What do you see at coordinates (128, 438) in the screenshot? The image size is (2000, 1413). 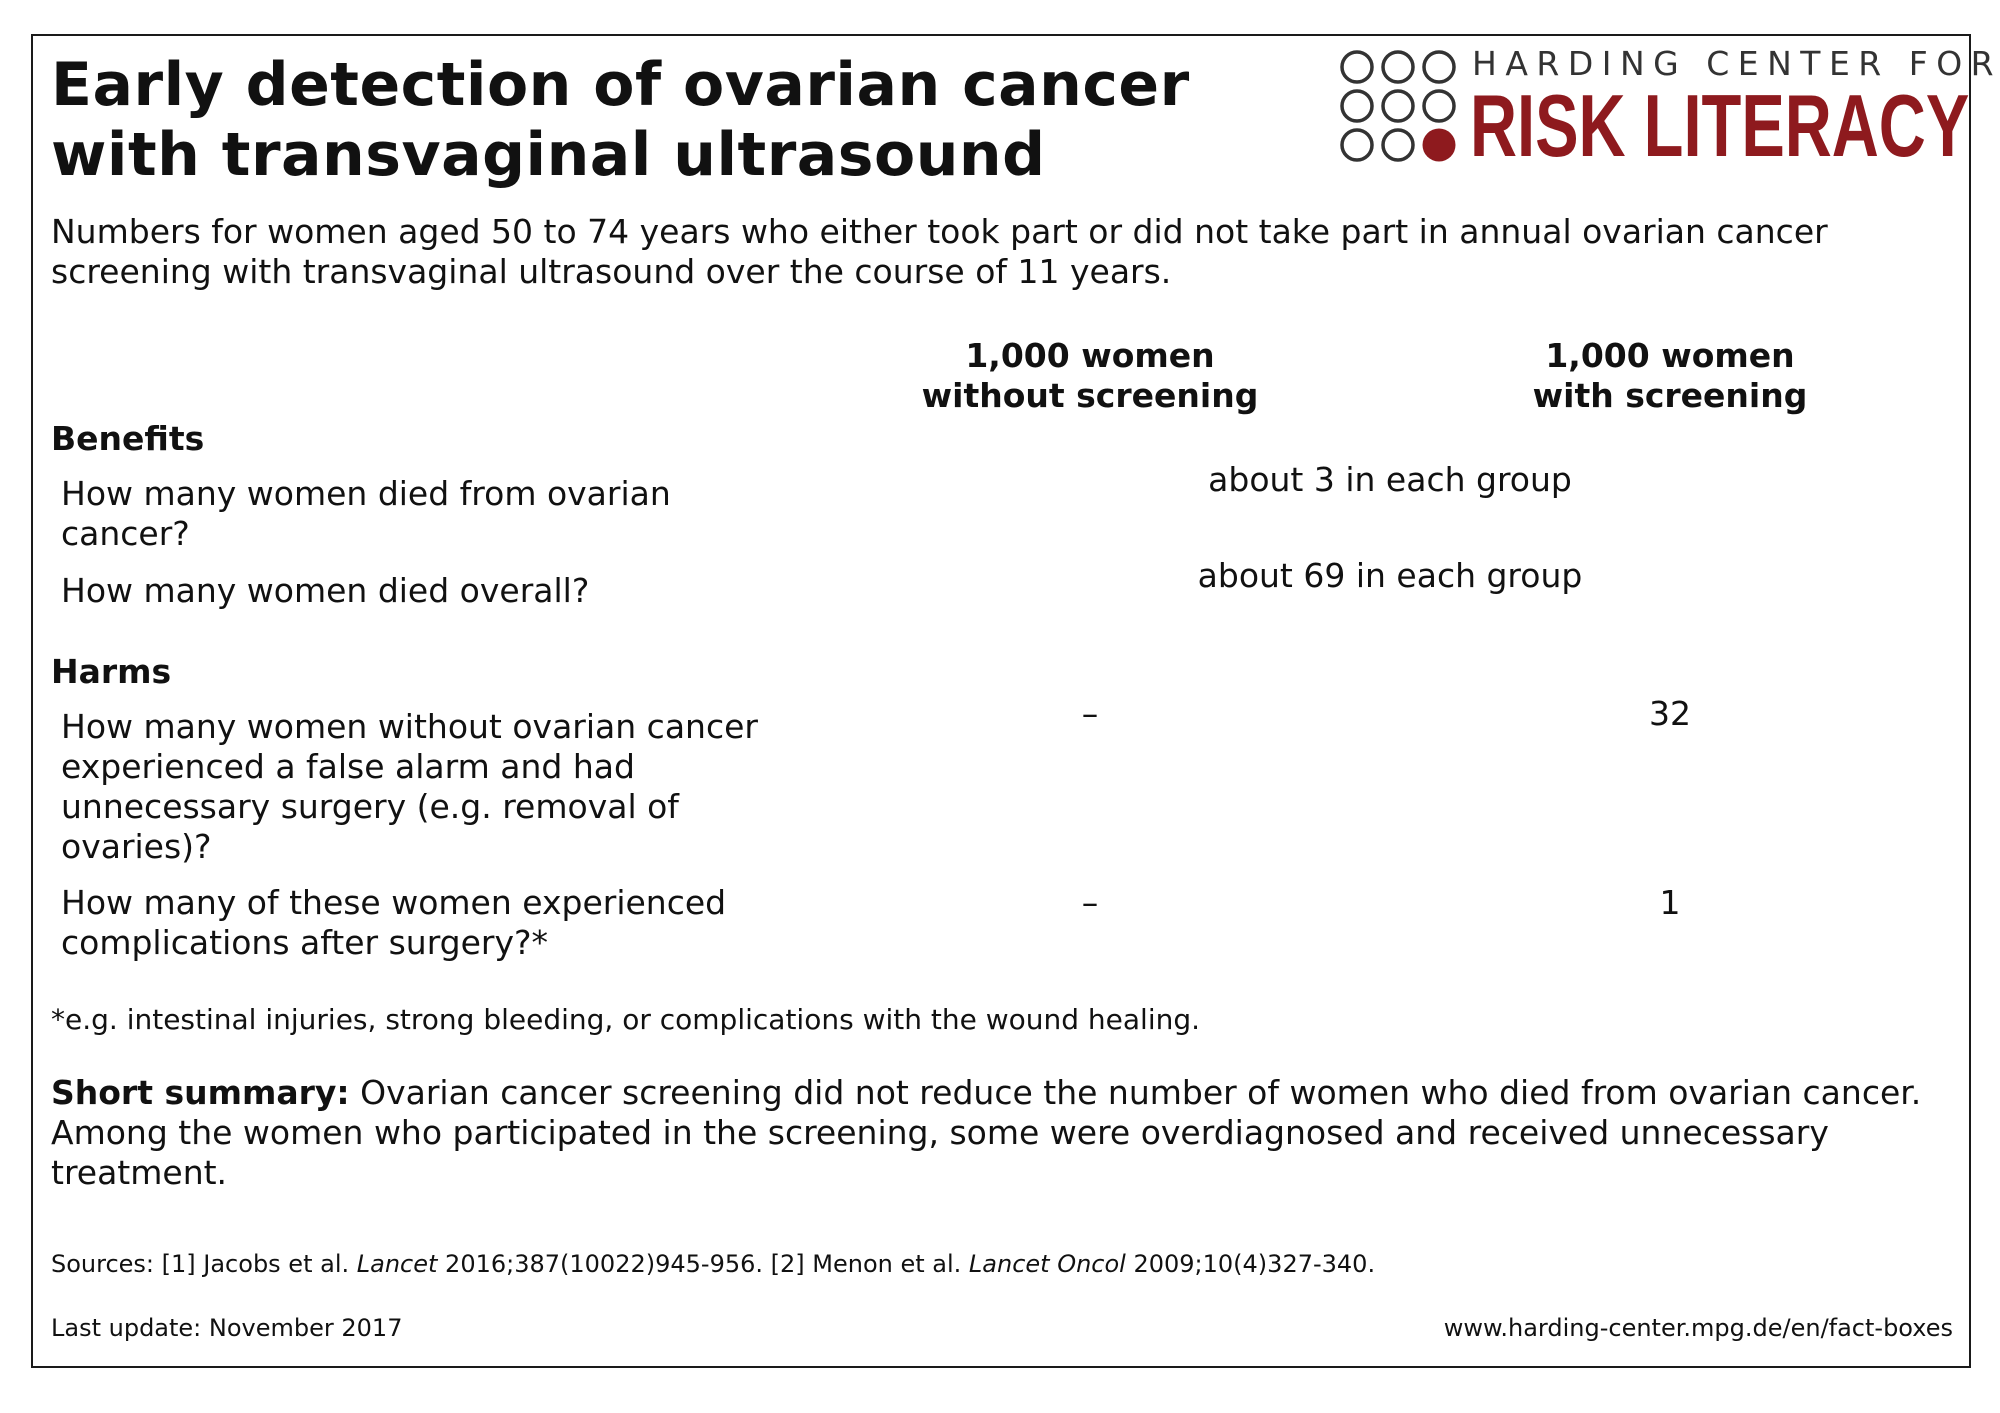 I see `section-heading-benefits: Benefits` at bounding box center [128, 438].